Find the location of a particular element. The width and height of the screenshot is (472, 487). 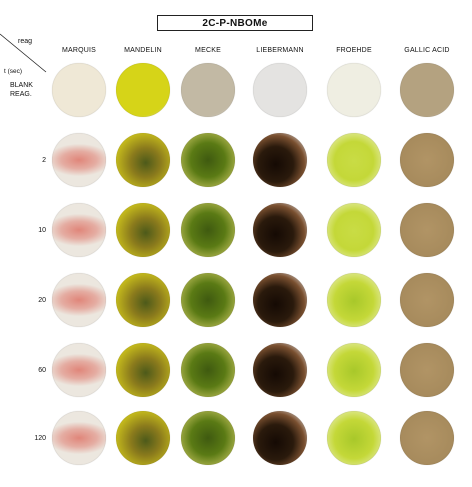

spot-dish-mecke-blank is located at coordinates (208, 90).